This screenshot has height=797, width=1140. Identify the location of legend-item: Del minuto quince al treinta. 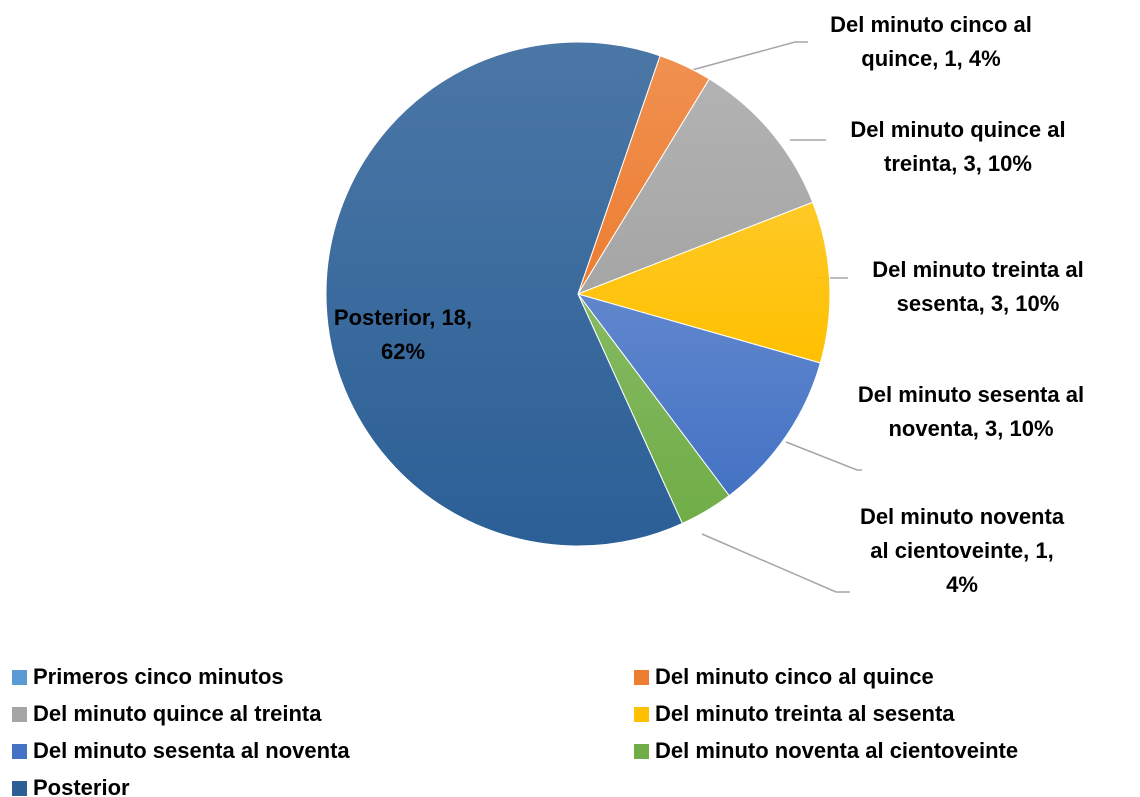
(166, 714).